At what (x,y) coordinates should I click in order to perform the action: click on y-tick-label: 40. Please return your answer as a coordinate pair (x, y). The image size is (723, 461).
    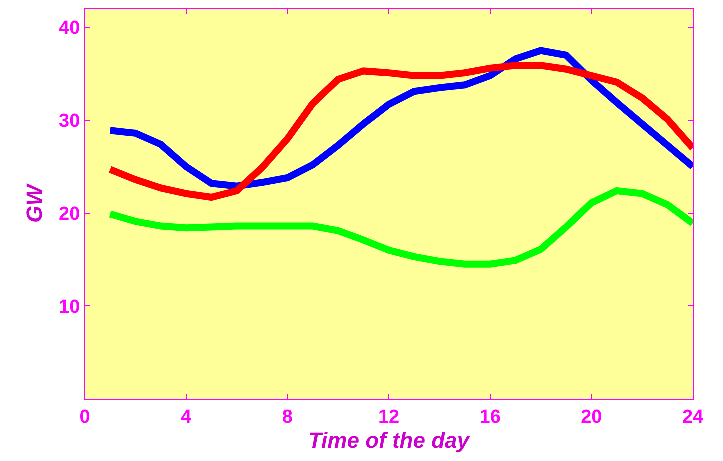
    Looking at the image, I should click on (69, 29).